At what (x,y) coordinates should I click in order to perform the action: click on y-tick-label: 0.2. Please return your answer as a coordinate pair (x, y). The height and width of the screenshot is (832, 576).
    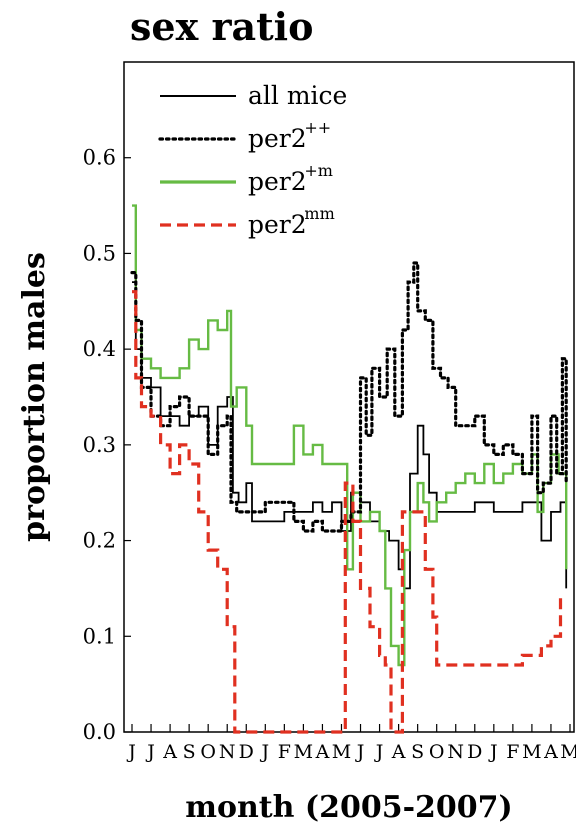
    Looking at the image, I should click on (99, 541).